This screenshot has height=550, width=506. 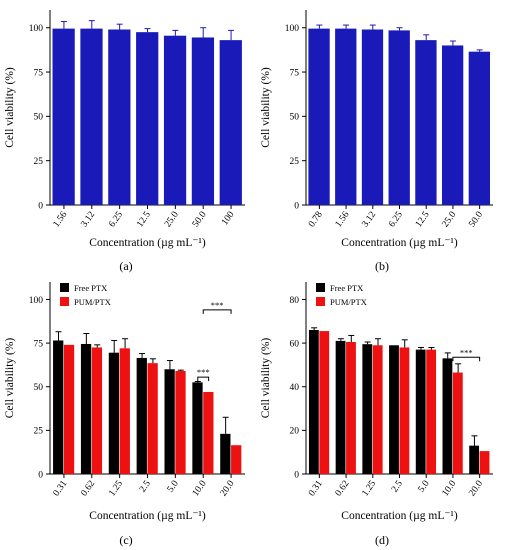 I want to click on x-tick-label: 100, so click(x=228, y=219).